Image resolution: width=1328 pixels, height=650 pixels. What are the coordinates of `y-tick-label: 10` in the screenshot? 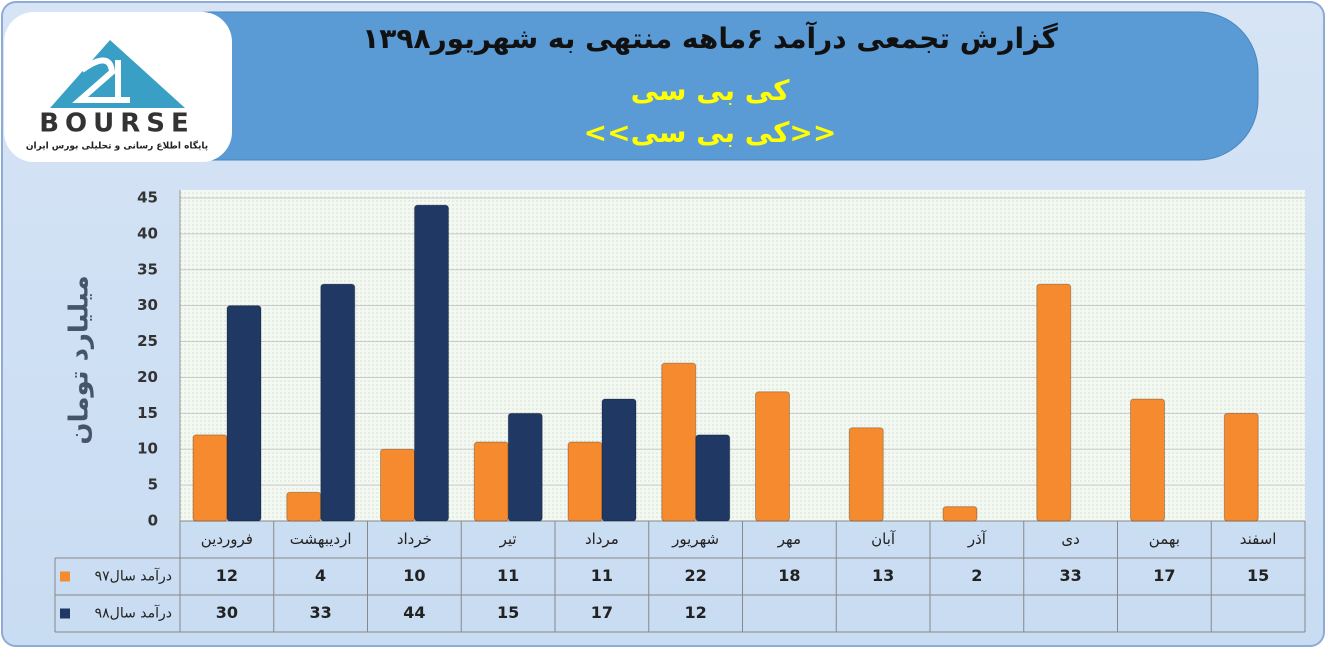 It's located at (147, 449).